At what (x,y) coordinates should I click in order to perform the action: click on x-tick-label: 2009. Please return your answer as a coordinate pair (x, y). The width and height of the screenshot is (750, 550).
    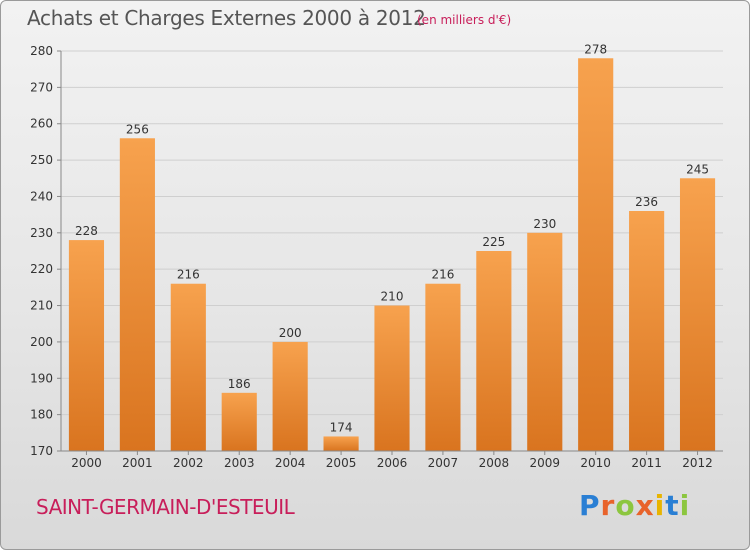
    Looking at the image, I should click on (544, 463).